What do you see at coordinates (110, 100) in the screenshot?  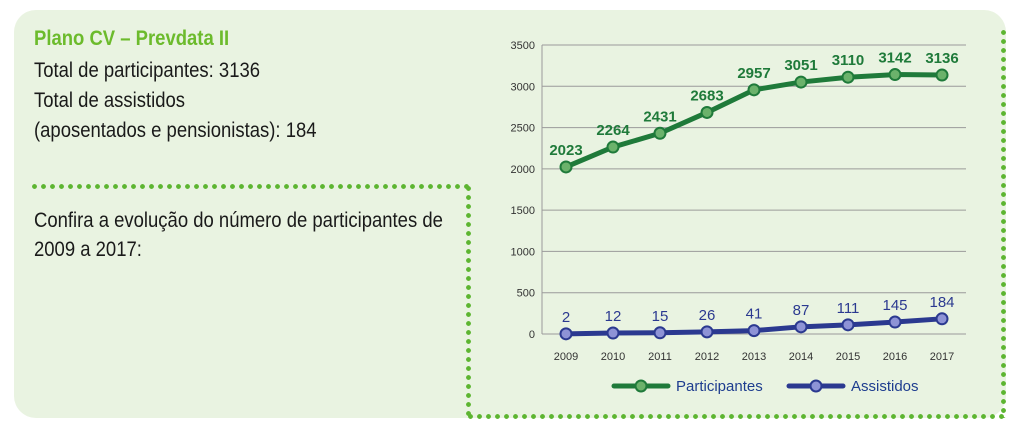 I see `assisted-label: Total de assistidos` at bounding box center [110, 100].